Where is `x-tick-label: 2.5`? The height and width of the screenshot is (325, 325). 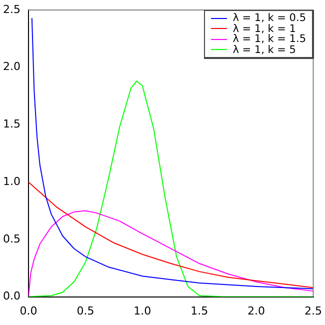 x-tick-label: 2.5 is located at coordinates (313, 311).